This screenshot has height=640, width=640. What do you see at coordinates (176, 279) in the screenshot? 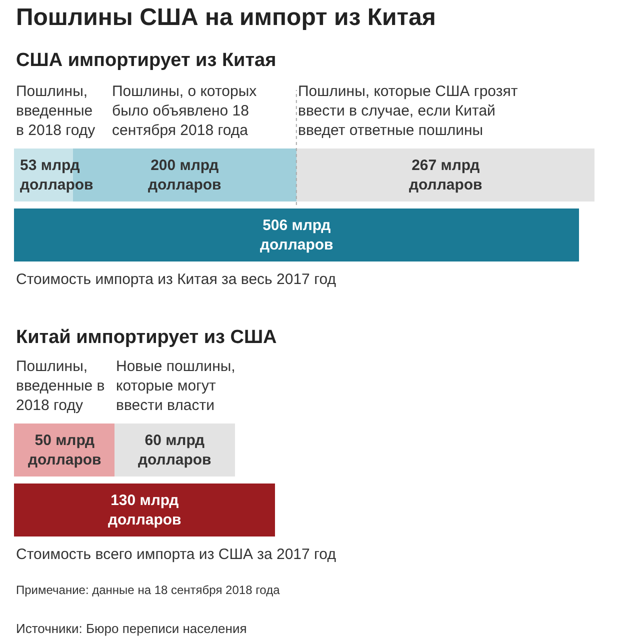
I see `text: Стоимость импорта из Китая за весь 2017 год` at bounding box center [176, 279].